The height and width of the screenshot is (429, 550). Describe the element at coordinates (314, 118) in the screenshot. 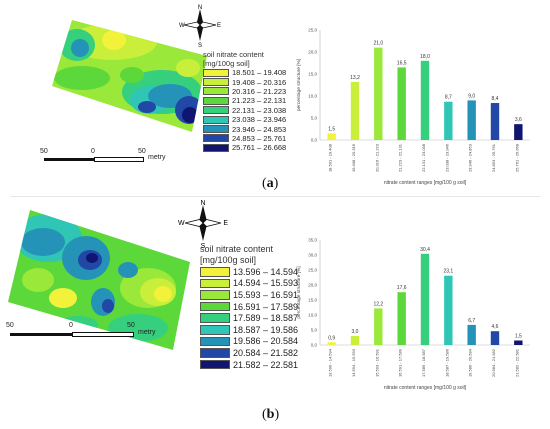

I see `y-tick-label: 5,0` at that location.